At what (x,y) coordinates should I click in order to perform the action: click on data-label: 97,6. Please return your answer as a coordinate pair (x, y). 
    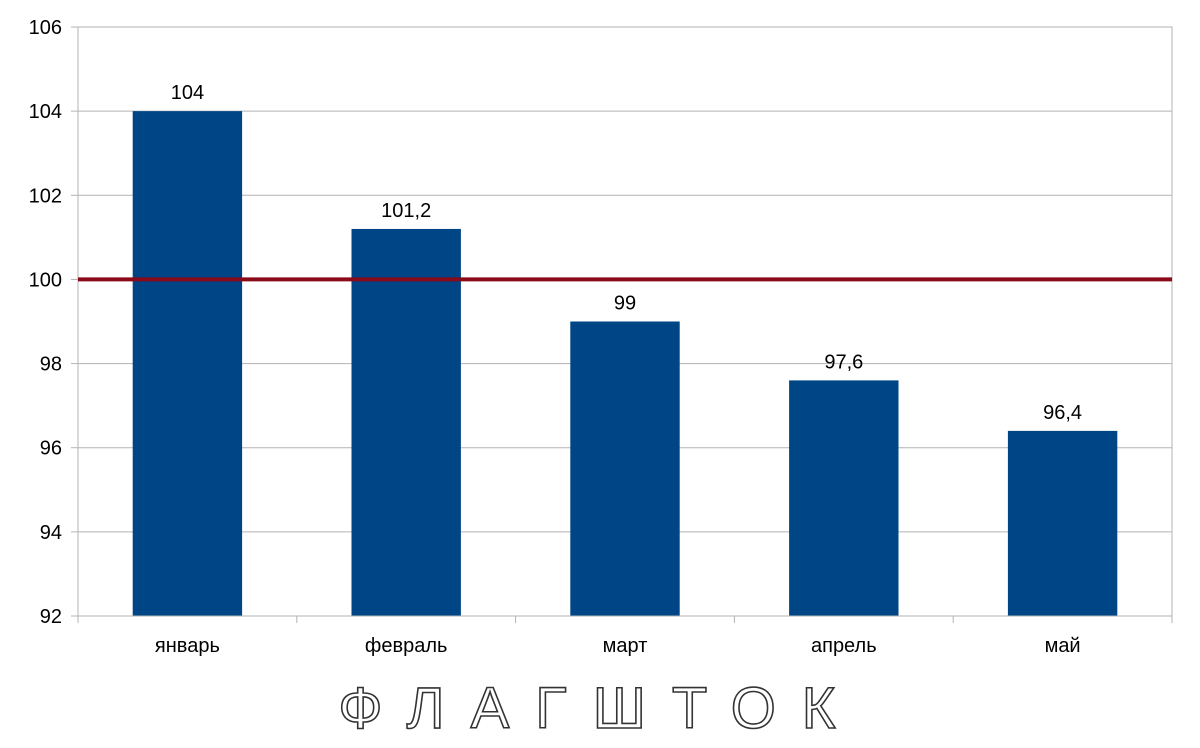
    Looking at the image, I should click on (843, 362).